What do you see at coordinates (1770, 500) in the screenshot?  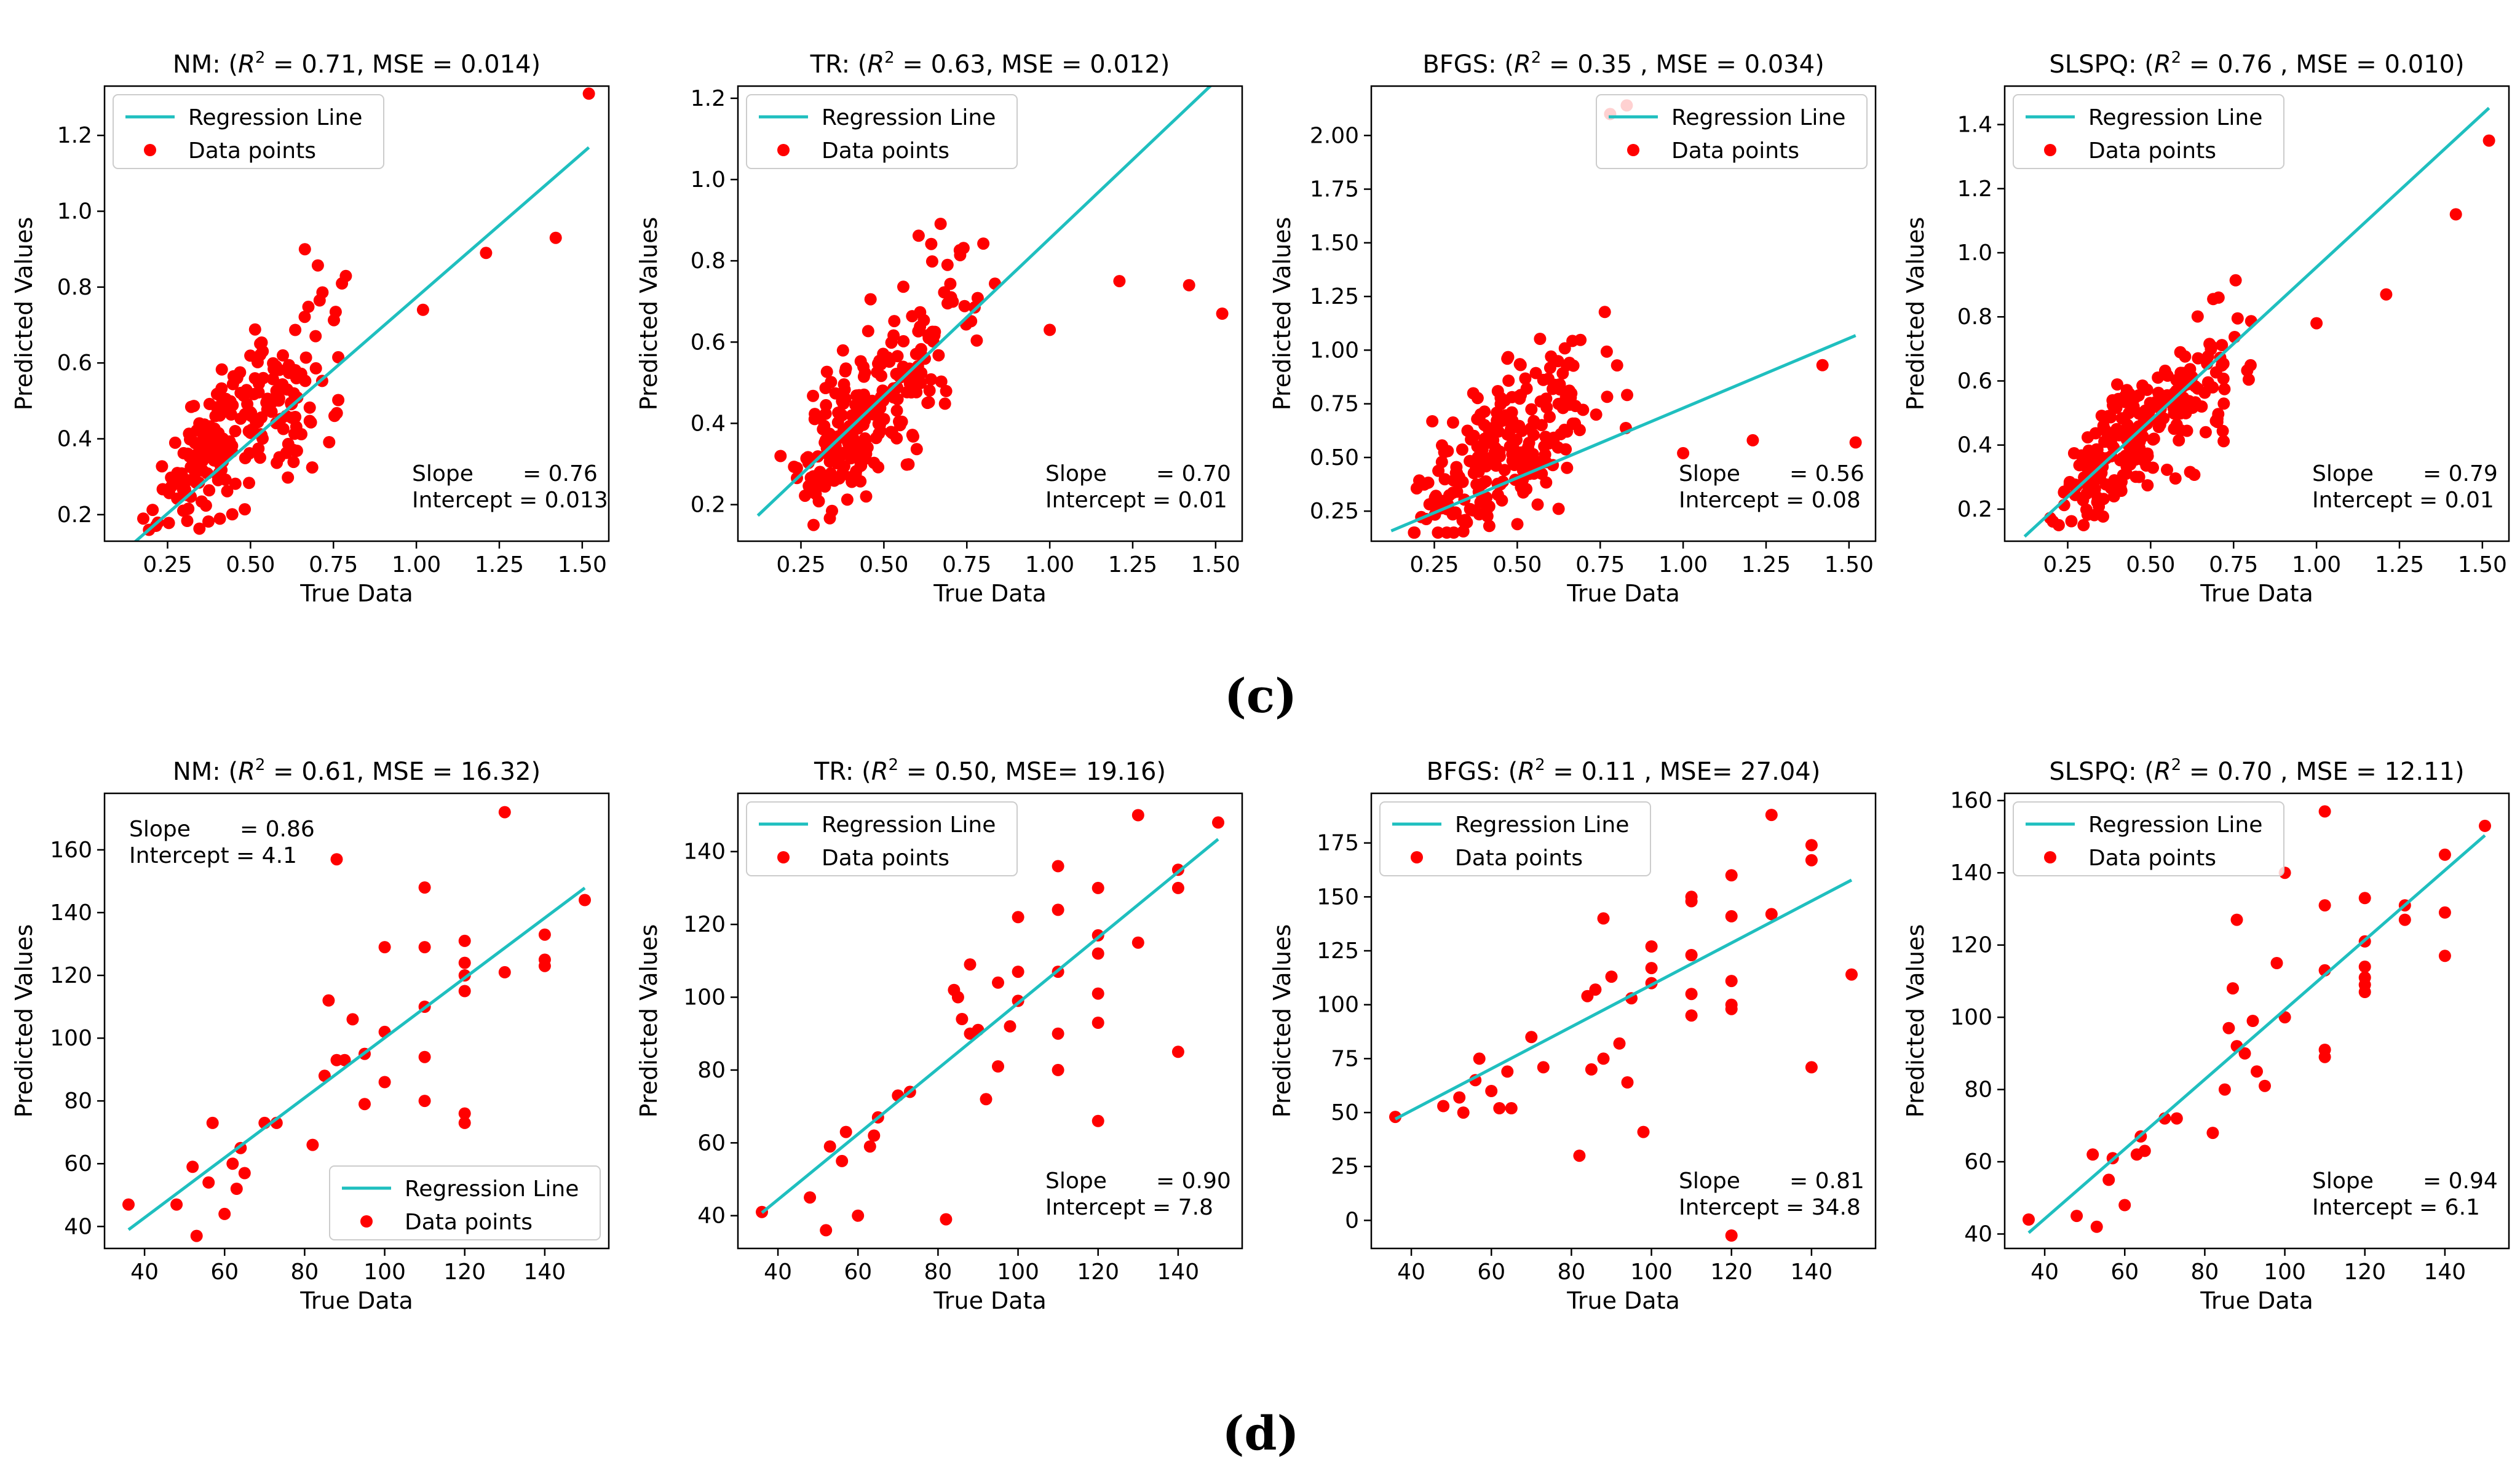 I see `stats-intercept: Intercept = 0.08` at bounding box center [1770, 500].